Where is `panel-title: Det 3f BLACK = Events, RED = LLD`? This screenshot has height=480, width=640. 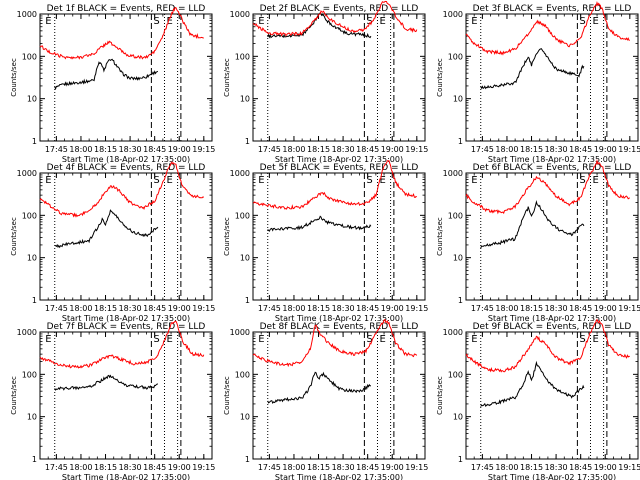
panel-title: Det 3f BLACK = Events, RED = LLD is located at coordinates (552, 9).